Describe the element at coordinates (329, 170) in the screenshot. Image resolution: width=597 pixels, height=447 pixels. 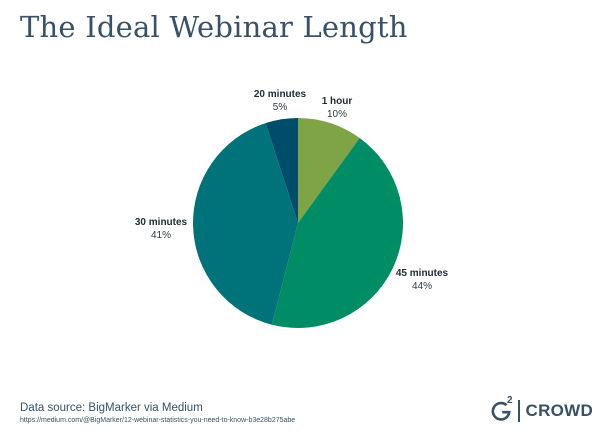
I see `pie-slice-1-hour` at that location.